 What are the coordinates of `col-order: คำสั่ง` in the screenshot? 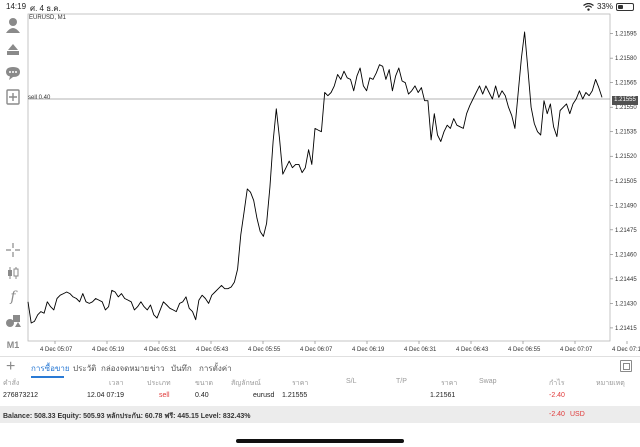 It's located at (11, 383).